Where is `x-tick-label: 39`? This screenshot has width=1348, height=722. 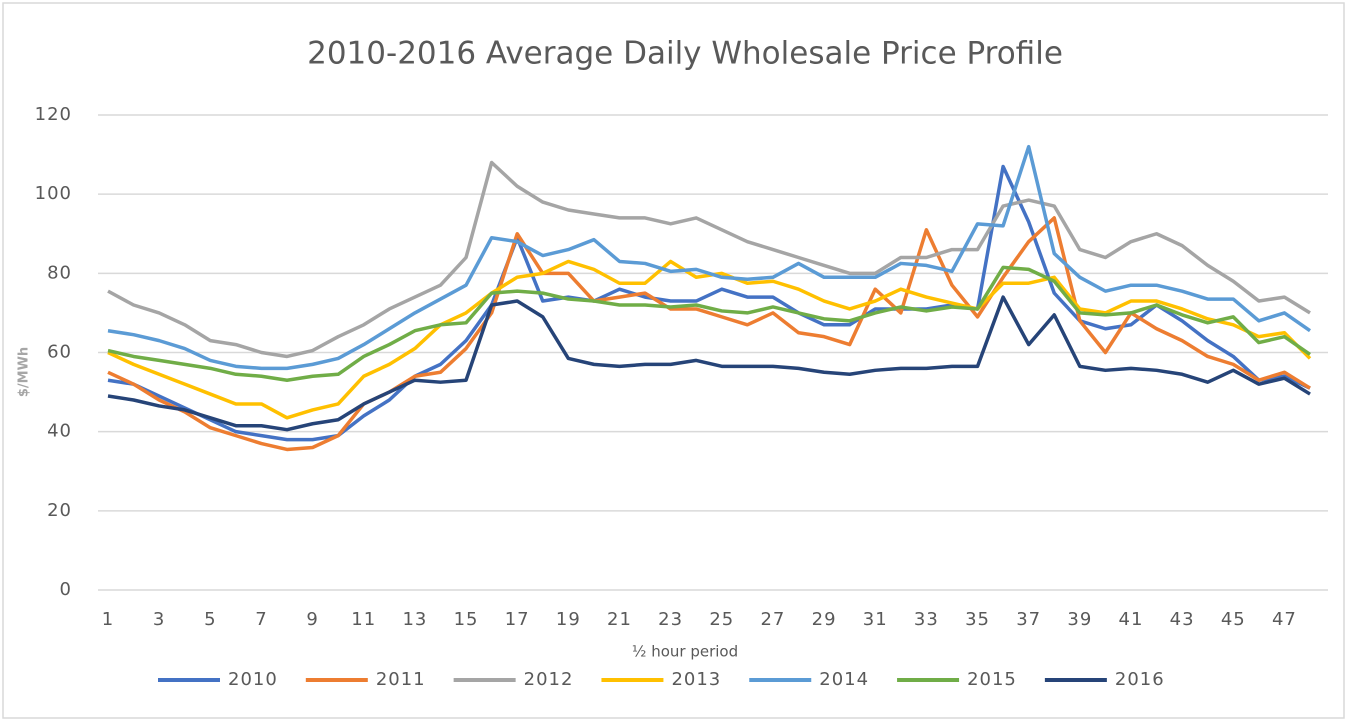 x-tick-label: 39 is located at coordinates (1079, 619).